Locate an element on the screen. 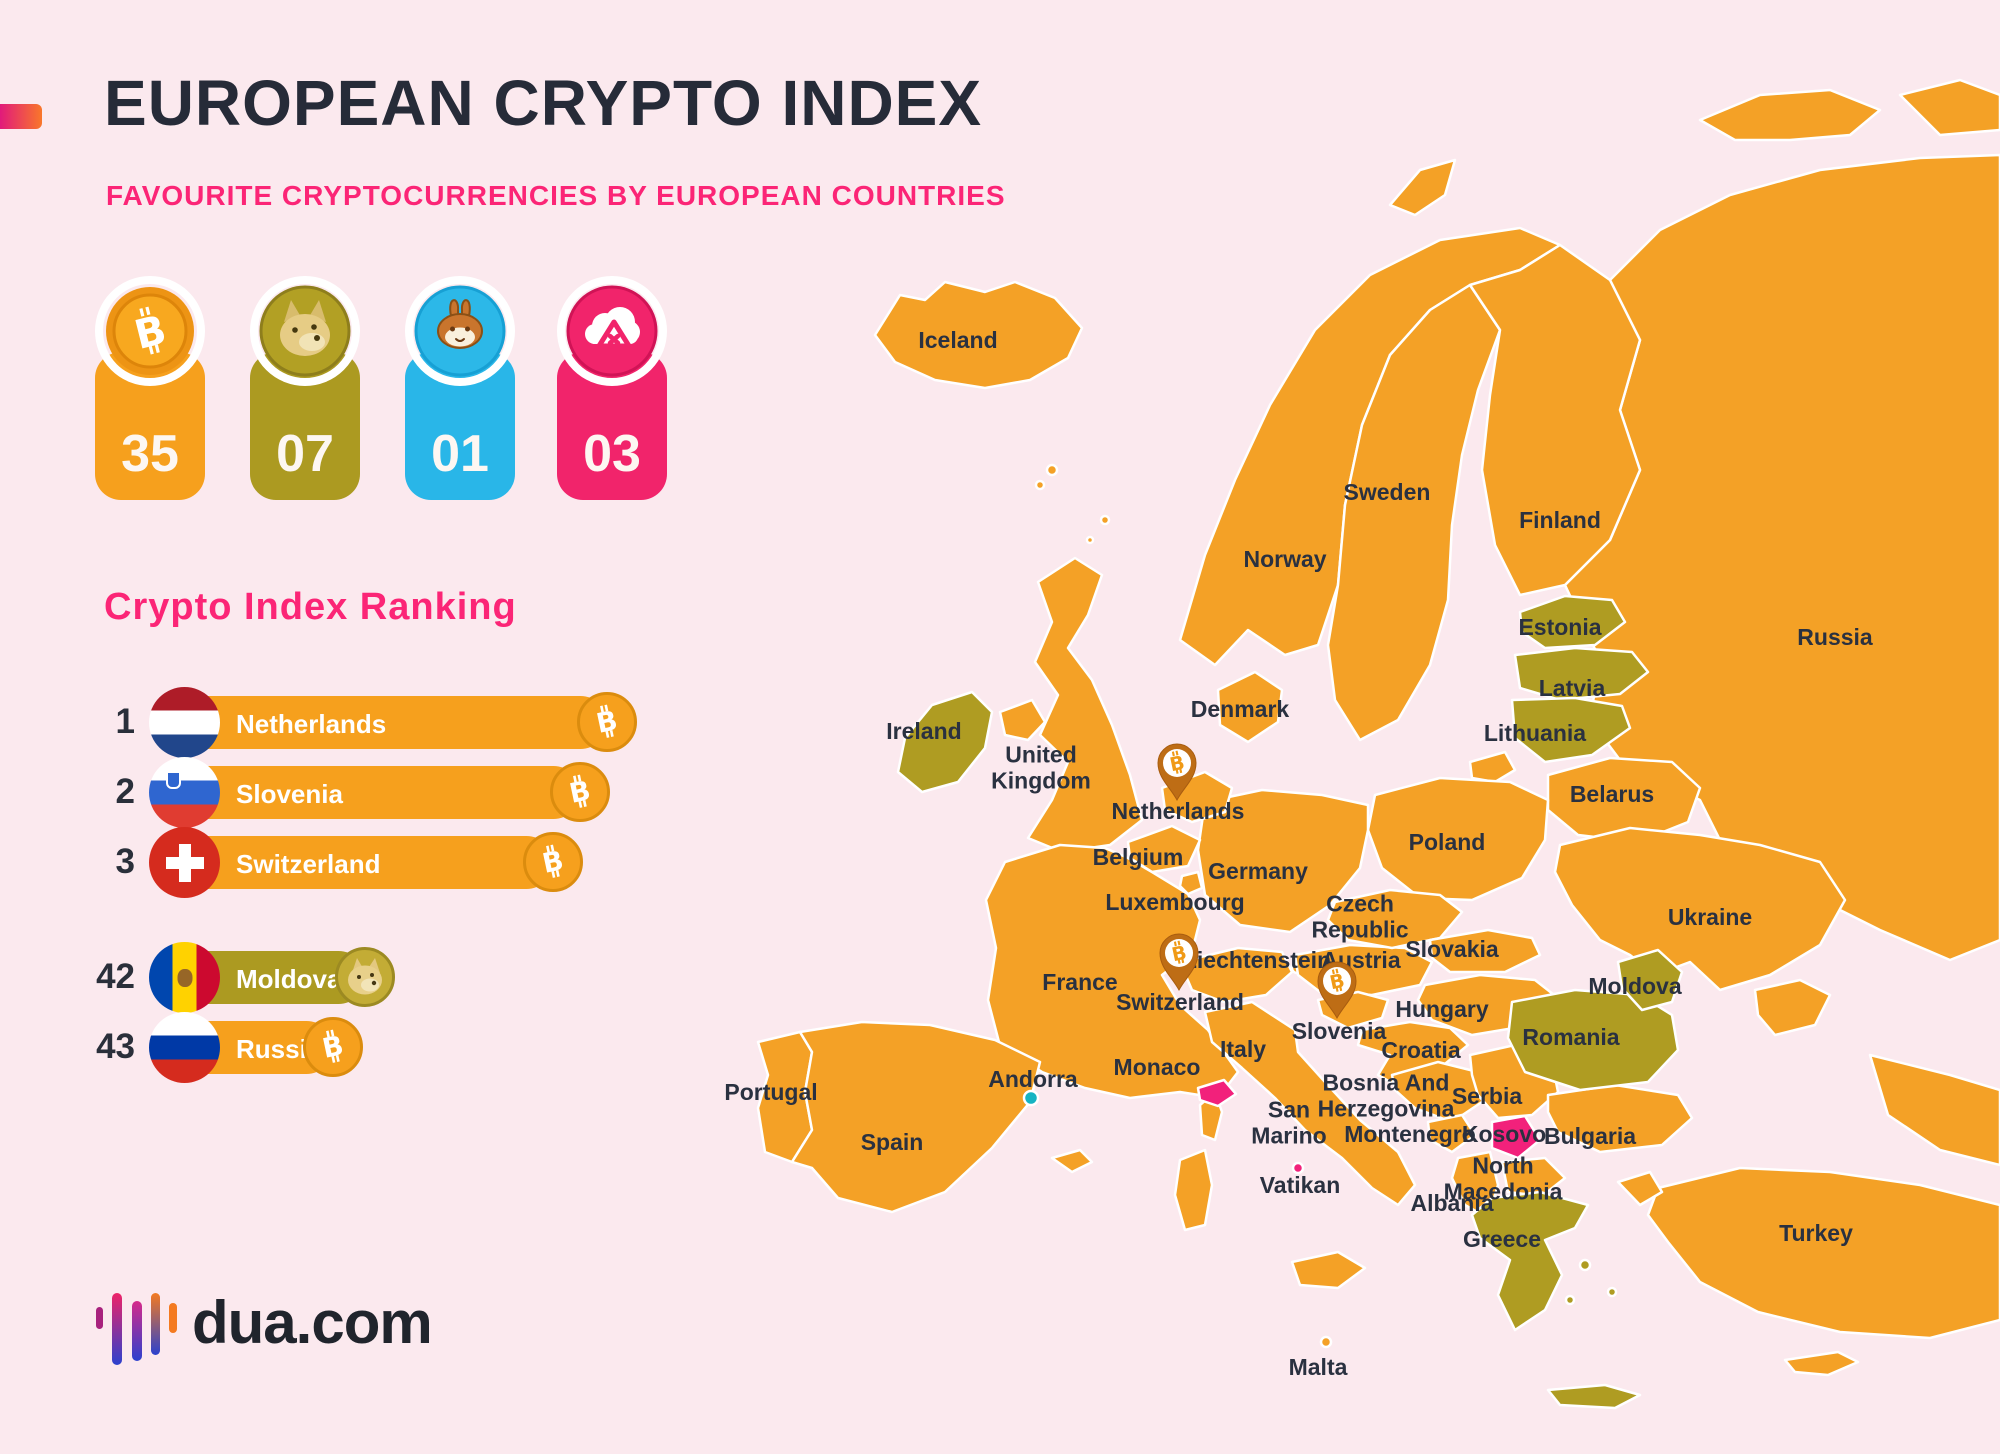 The width and height of the screenshot is (2000, 1454). stat-value: 35 is located at coordinates (150, 454).